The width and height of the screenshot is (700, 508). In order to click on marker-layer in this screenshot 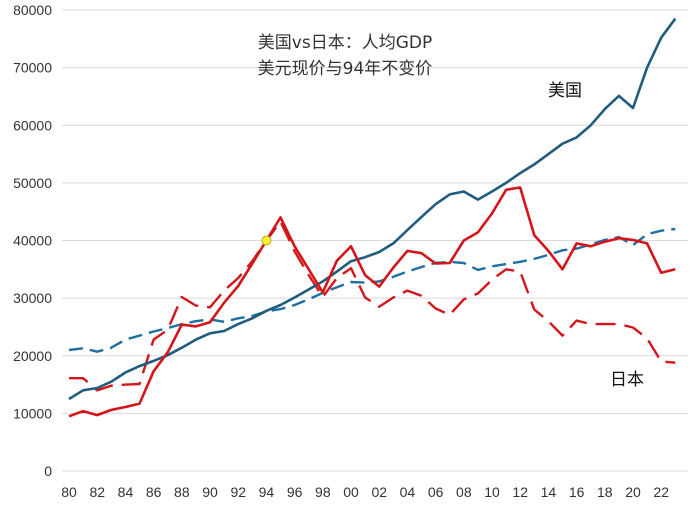, I will do `click(266, 240)`.